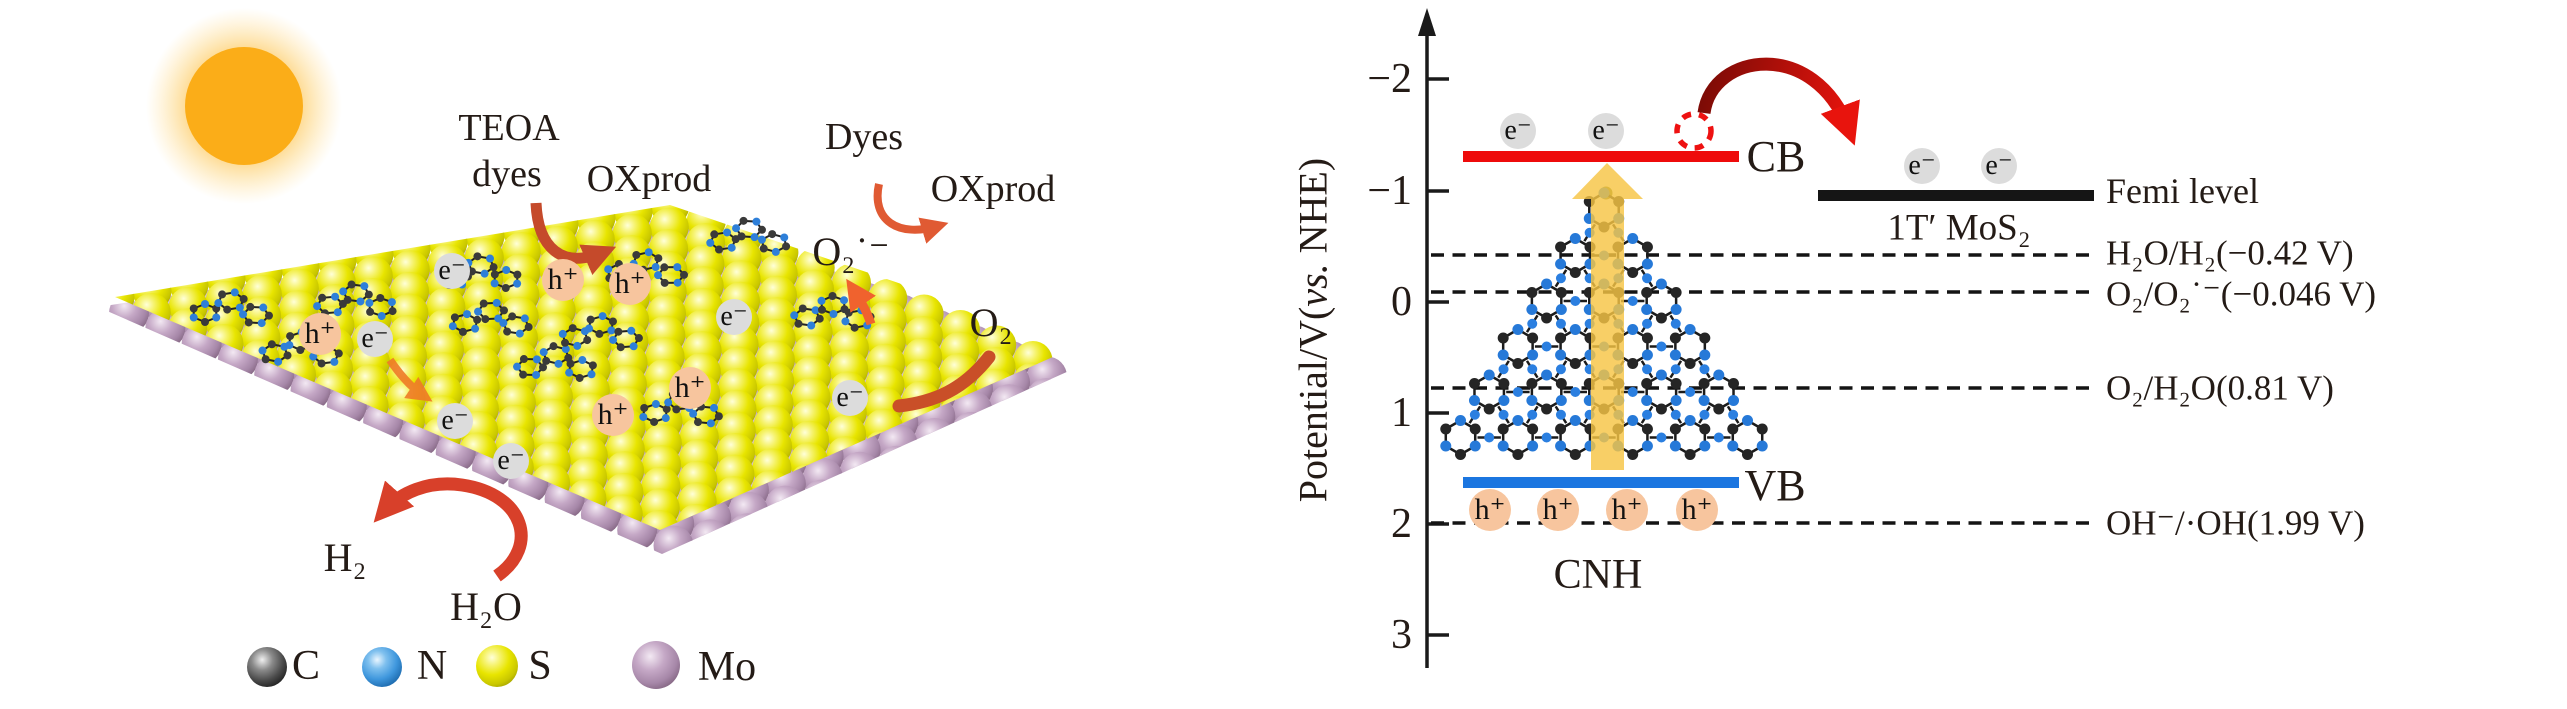 This screenshot has width=2567, height=709. Describe the element at coordinates (1607, 316) in the screenshot. I see `excitation-arrow` at that location.